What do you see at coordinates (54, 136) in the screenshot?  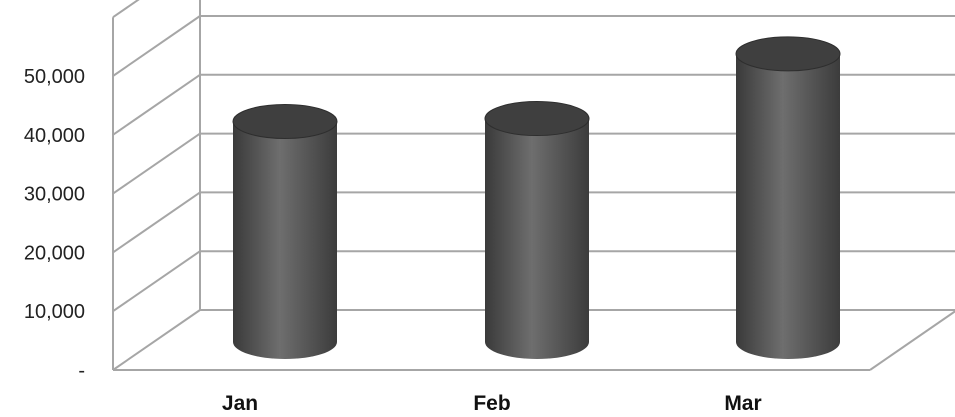 I see `y-tick-label: 40,000` at bounding box center [54, 136].